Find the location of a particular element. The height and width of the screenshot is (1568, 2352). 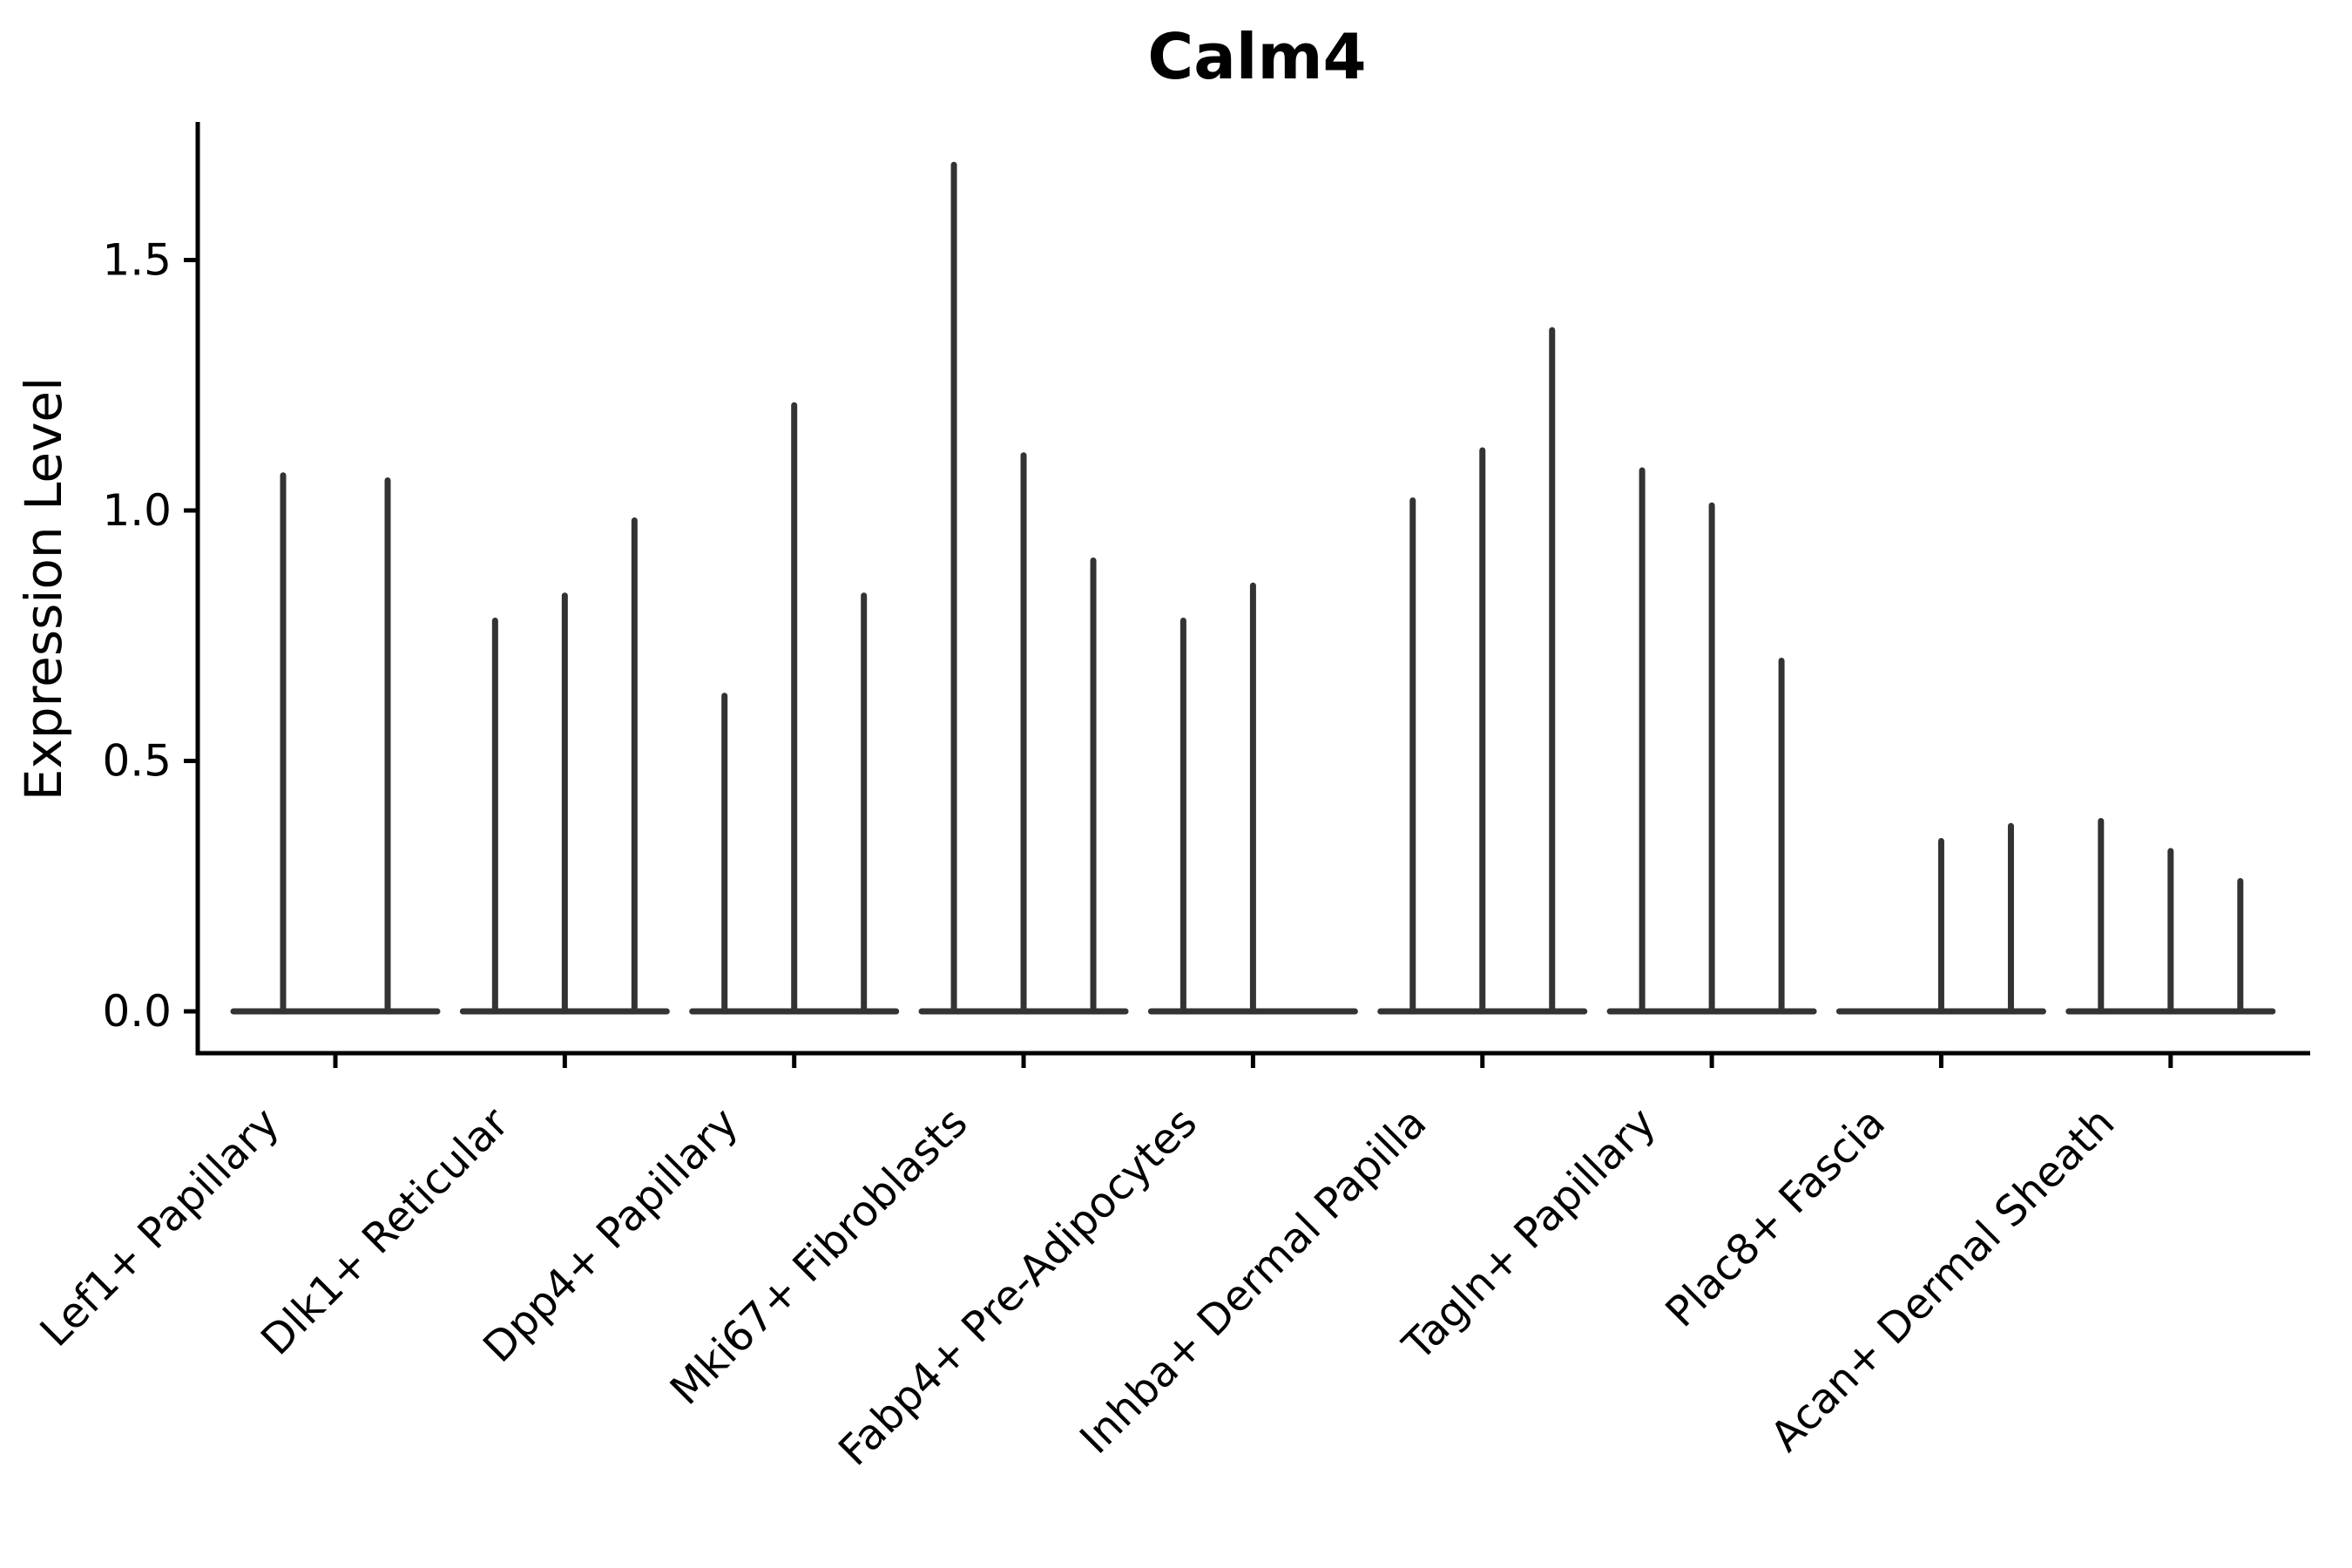

chart-title: Calm4 is located at coordinates (1256, 56).